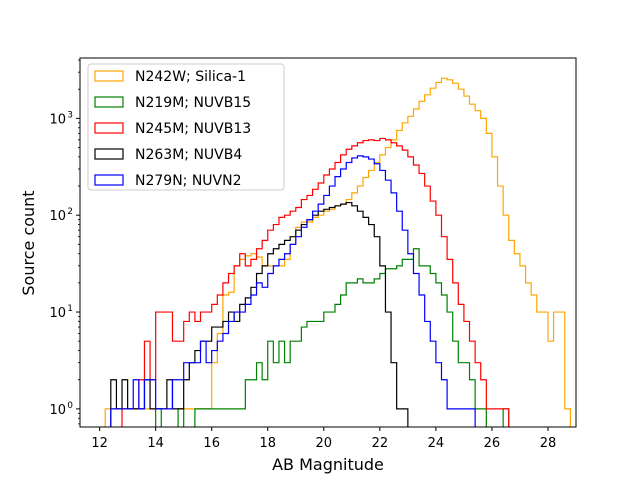 Image resolution: width=640 pixels, height=480 pixels. Describe the element at coordinates (193, 103) in the screenshot. I see `legend-label: N219M; NUVB15` at that location.